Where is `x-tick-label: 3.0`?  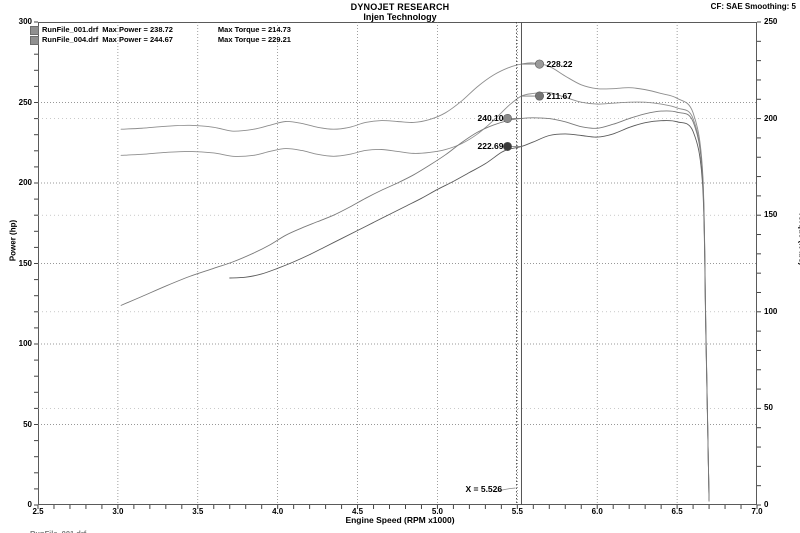
x-tick-label: 3.0 is located at coordinates (118, 511).